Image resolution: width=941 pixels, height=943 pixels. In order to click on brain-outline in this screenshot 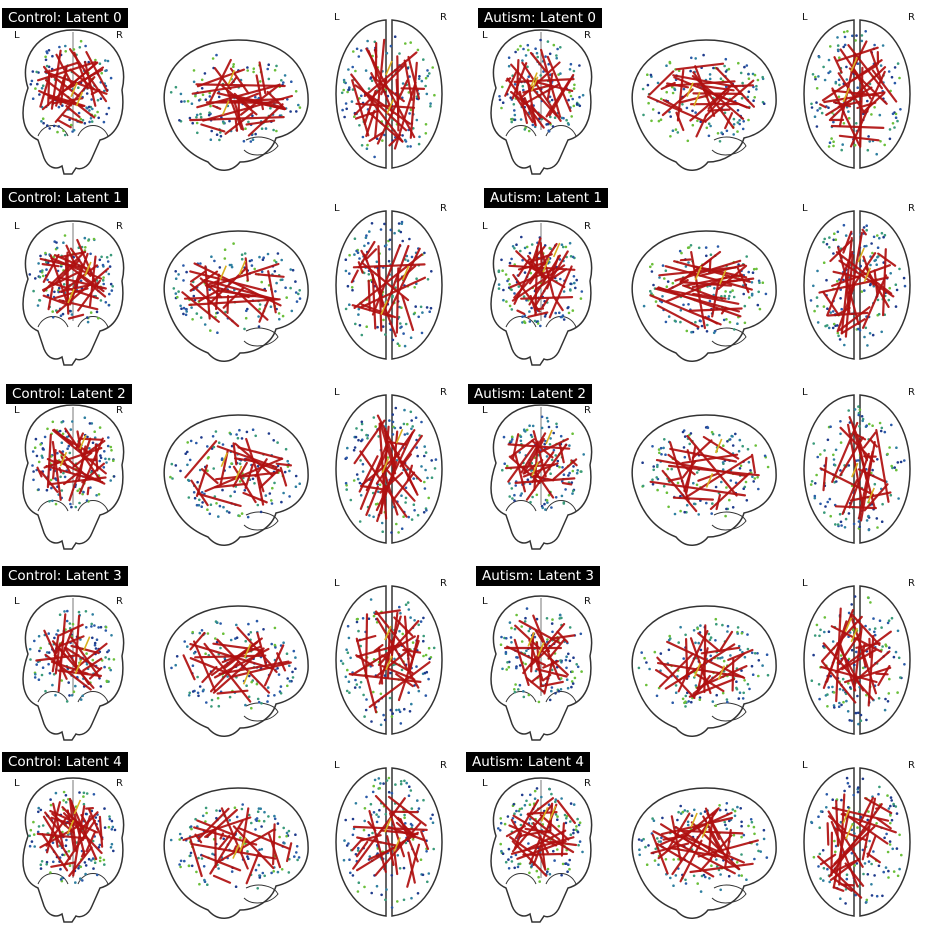, I will do `click(541, 850)`.